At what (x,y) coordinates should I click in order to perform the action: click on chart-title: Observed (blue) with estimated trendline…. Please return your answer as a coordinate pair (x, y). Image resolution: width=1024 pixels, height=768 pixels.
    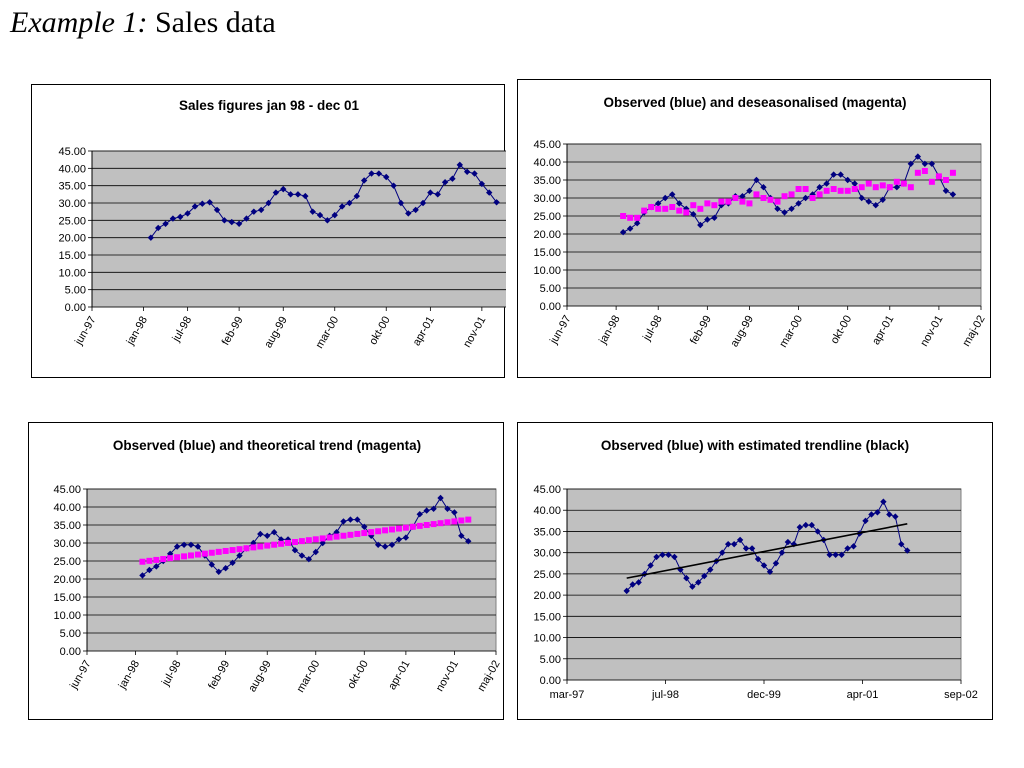
    Looking at the image, I should click on (755, 445).